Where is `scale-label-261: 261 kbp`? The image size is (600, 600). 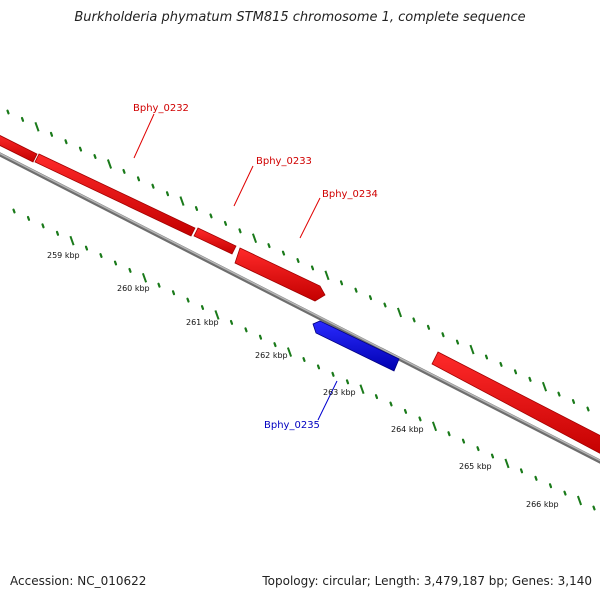
scale-label-261: 261 kbp is located at coordinates (202, 322).